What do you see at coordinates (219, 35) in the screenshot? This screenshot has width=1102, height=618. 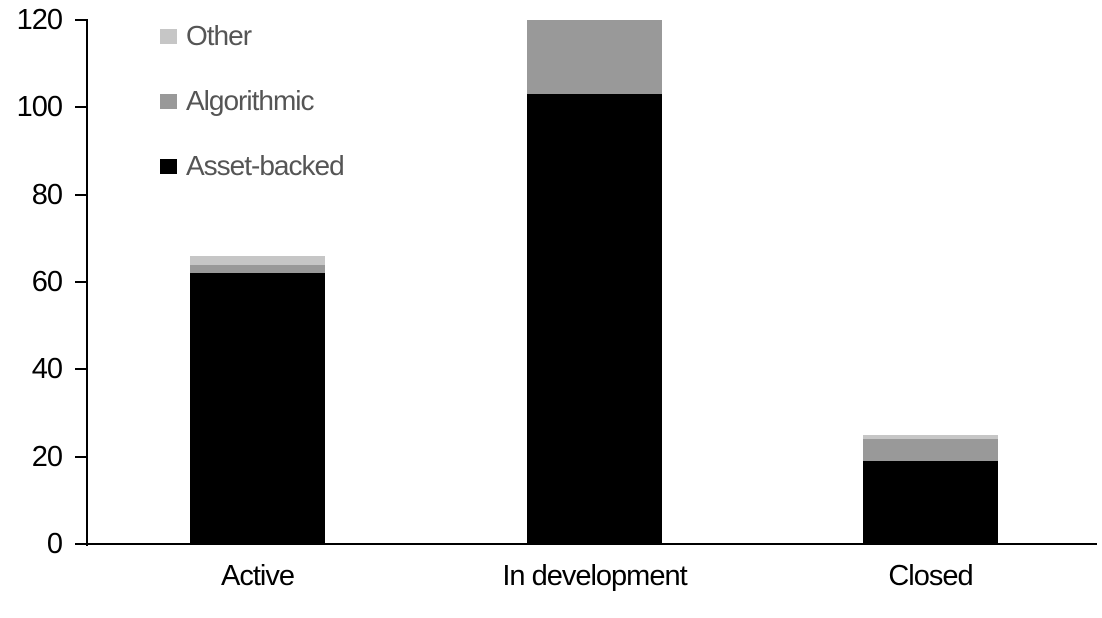 I see `legend-label: Other` at bounding box center [219, 35].